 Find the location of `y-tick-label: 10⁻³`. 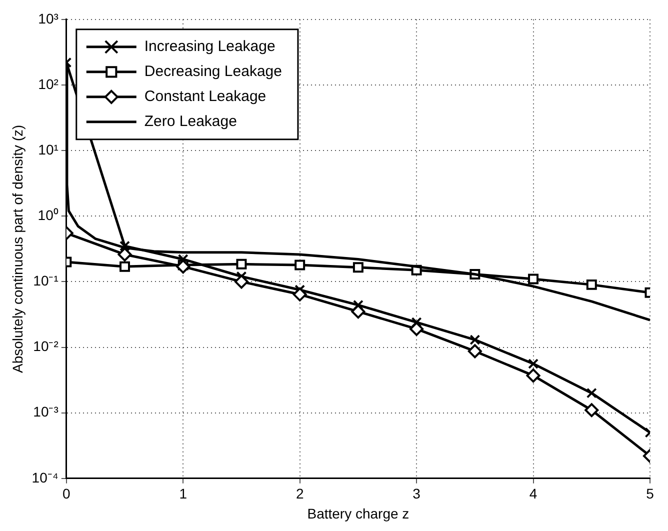

y-tick-label: 10⁻³ is located at coordinates (46, 412).